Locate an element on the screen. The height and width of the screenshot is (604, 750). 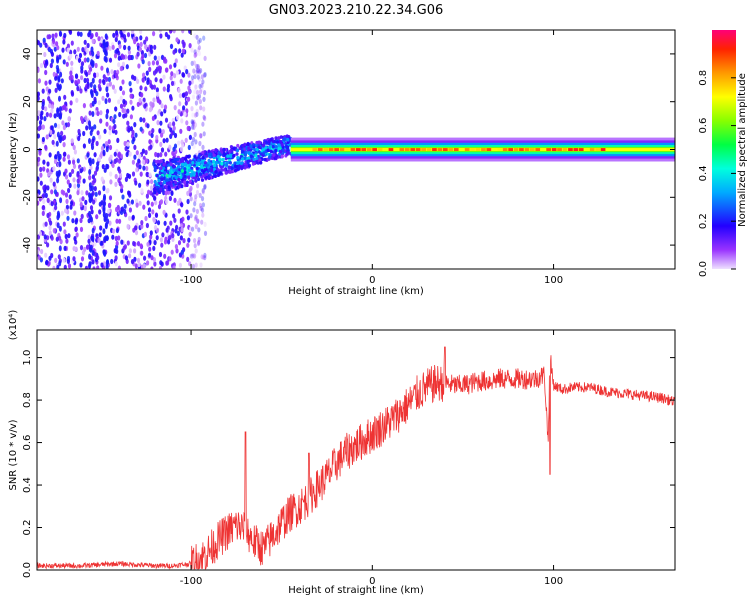
y-tick-label: 0.4 is located at coordinates (27, 485).